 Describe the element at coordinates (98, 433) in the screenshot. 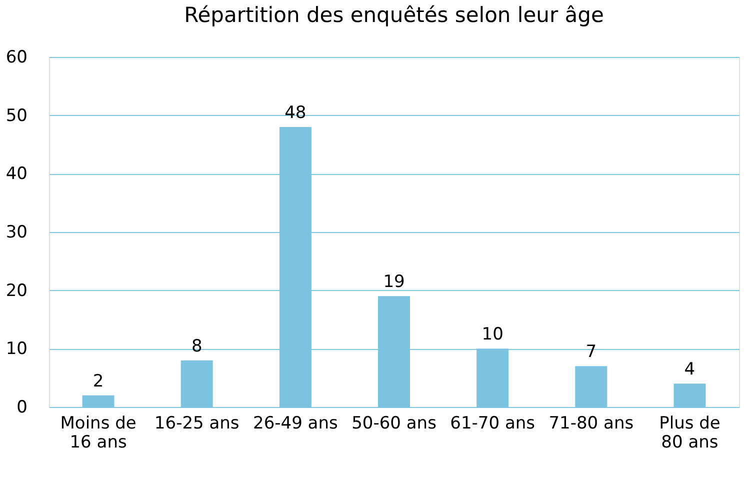

I see `x-tick-label: Moins de 16 ans` at that location.